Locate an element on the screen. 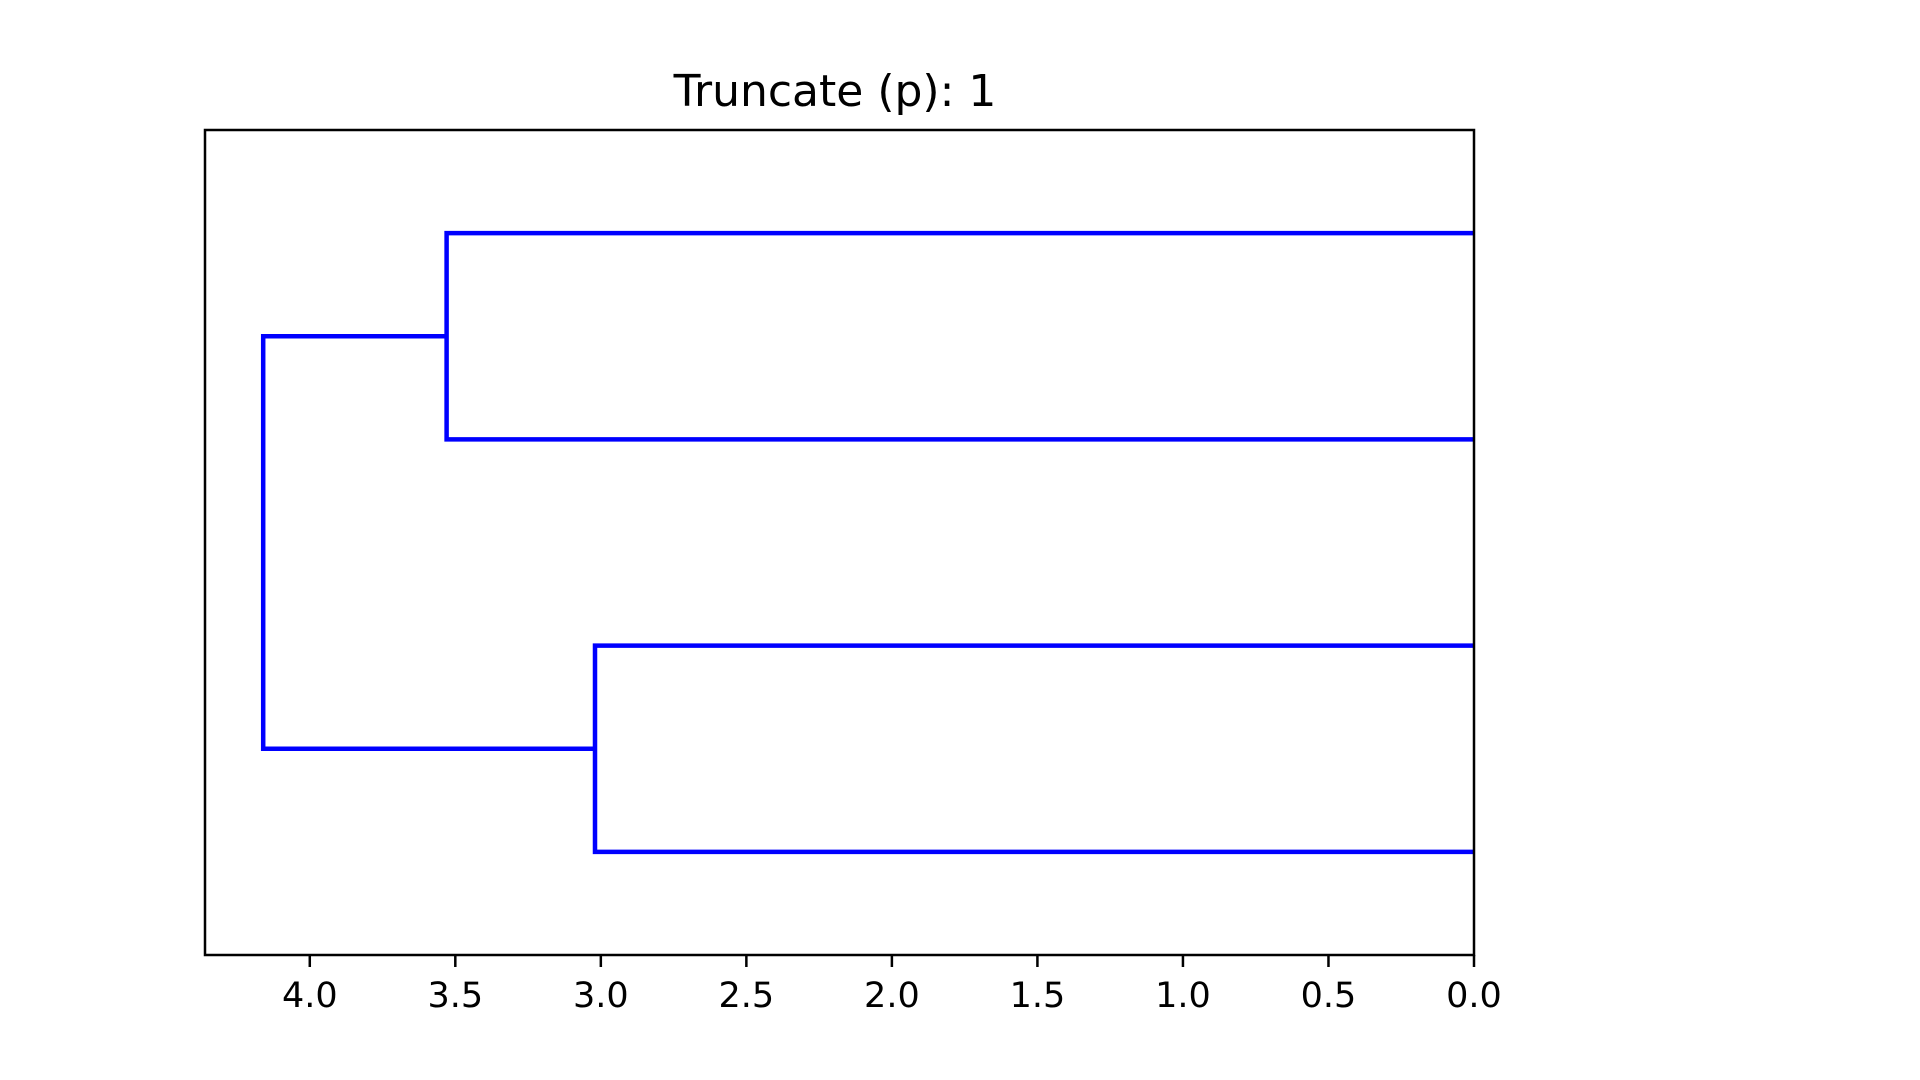 The height and width of the screenshot is (1080, 1920). x-tick-label: 4.0 is located at coordinates (310, 996).